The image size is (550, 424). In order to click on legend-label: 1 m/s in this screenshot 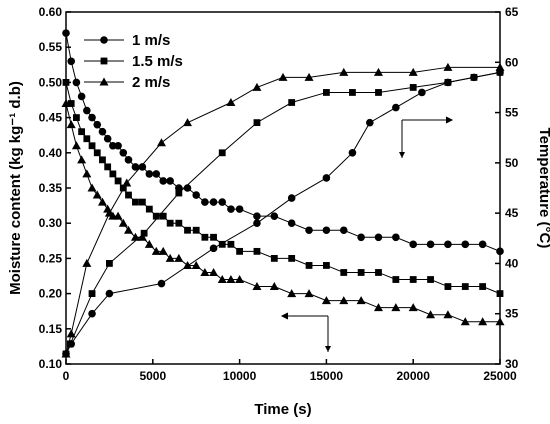, I will do `click(151, 40)`.